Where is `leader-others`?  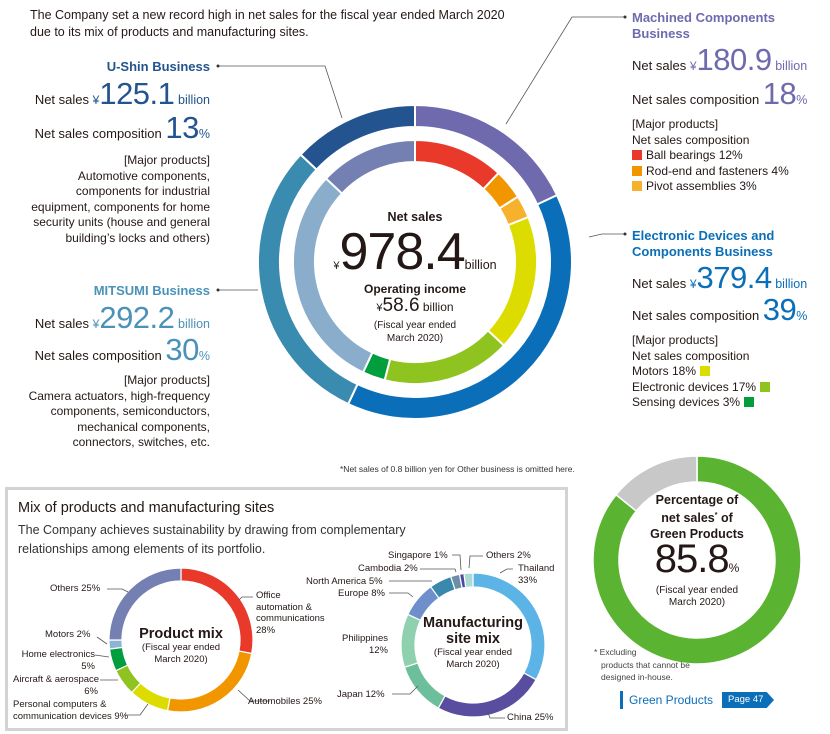
leader-others is located at coordinates (118, 590).